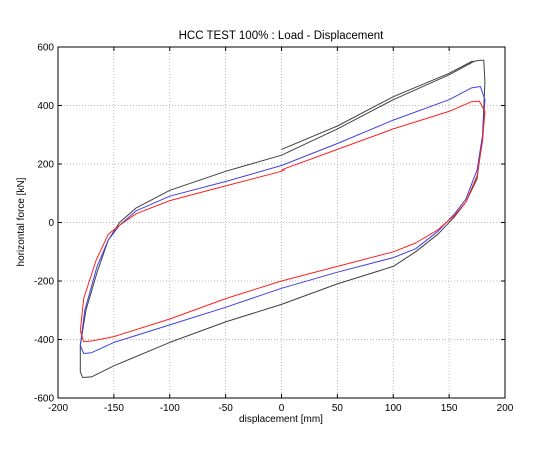  What do you see at coordinates (505, 408) in the screenshot?
I see `x-tick-label: 200` at bounding box center [505, 408].